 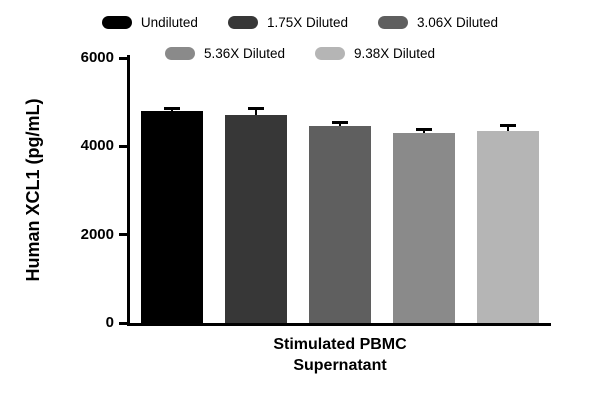 I want to click on y-tick-label: 0, so click(x=109, y=322).